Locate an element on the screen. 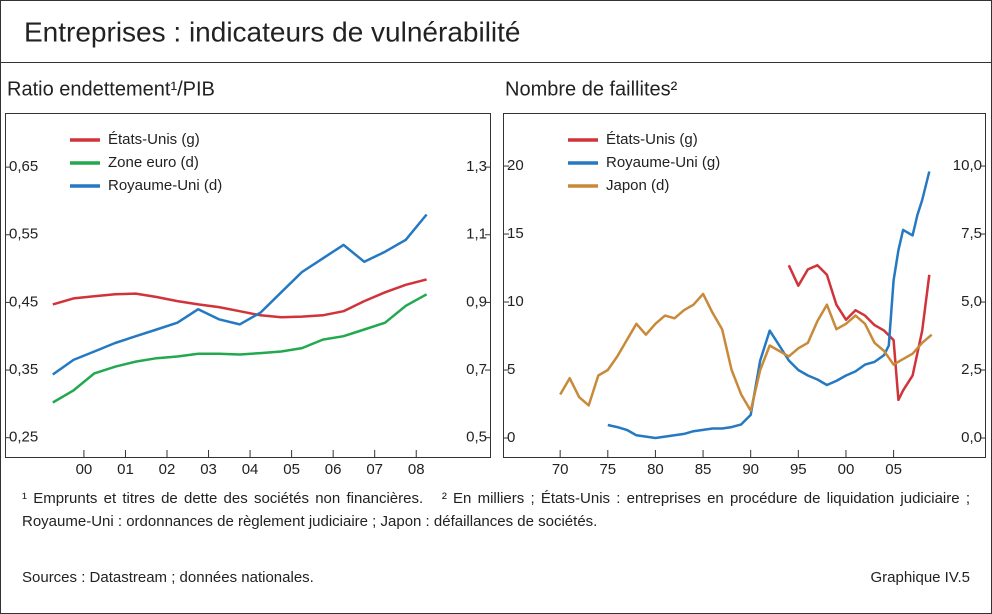  x-tick-label: 70 is located at coordinates (560, 469).